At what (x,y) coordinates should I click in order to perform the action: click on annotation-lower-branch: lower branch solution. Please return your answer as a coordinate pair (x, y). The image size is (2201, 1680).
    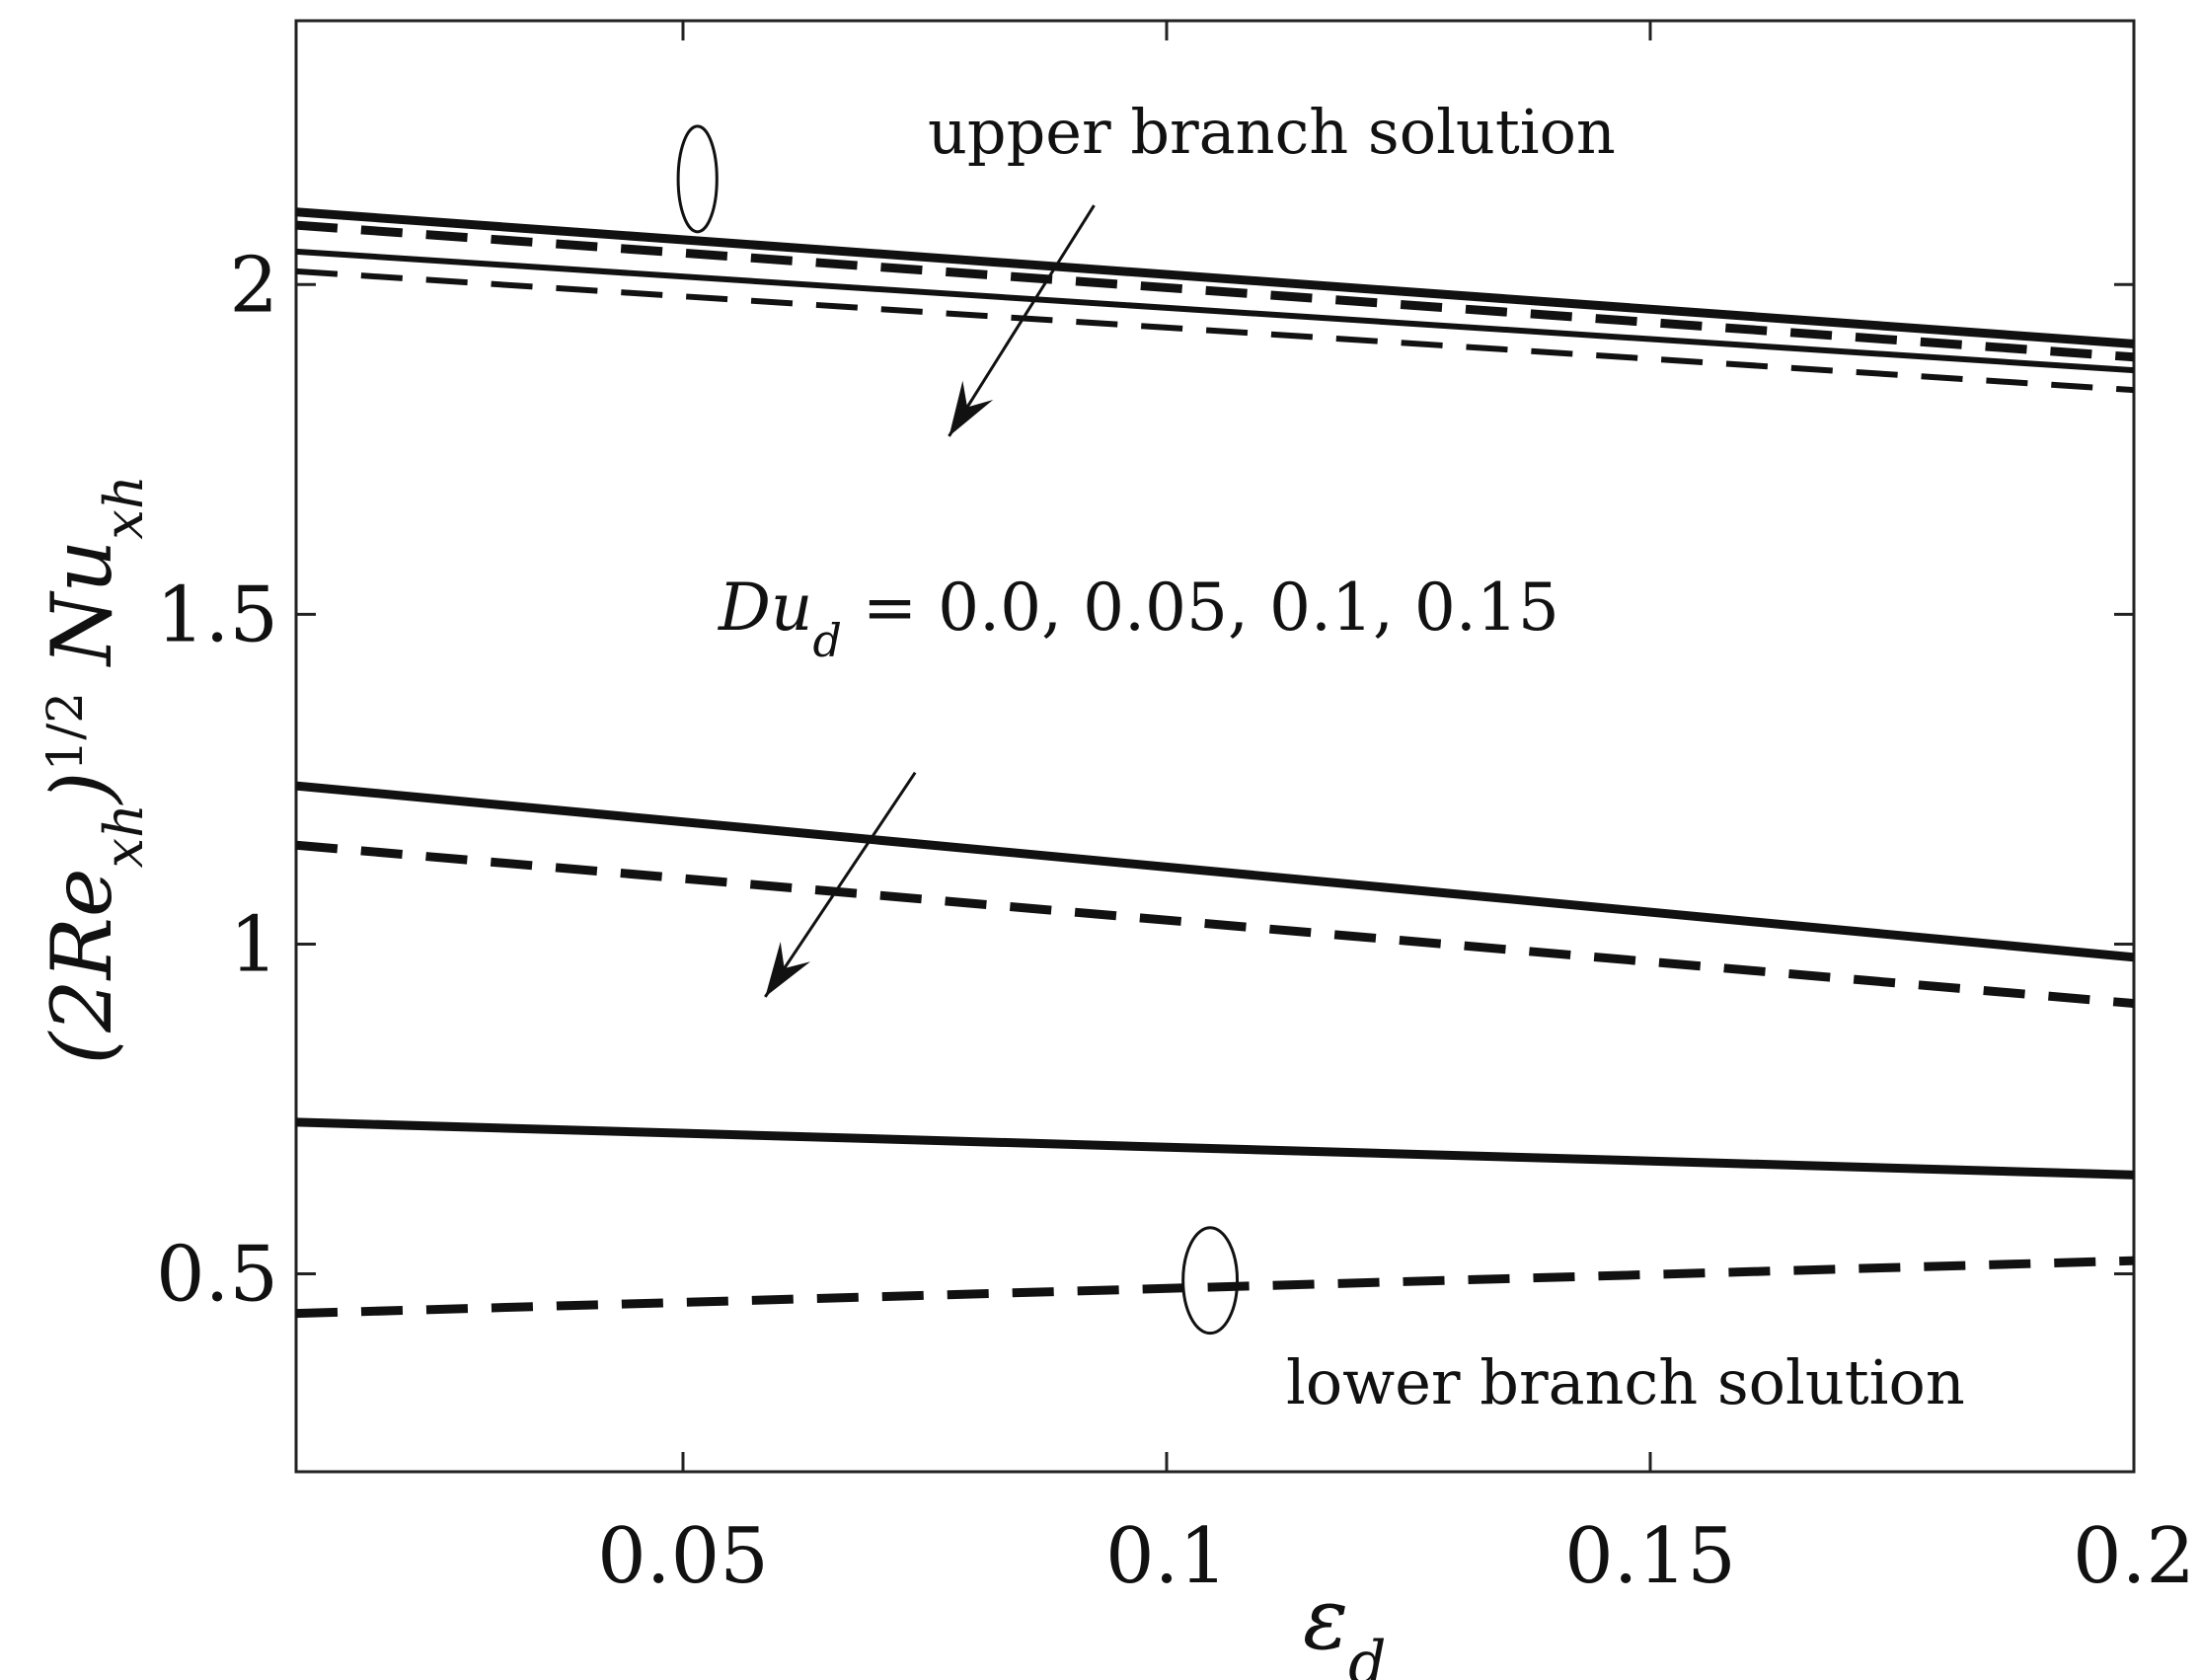
    Looking at the image, I should click on (1625, 1382).